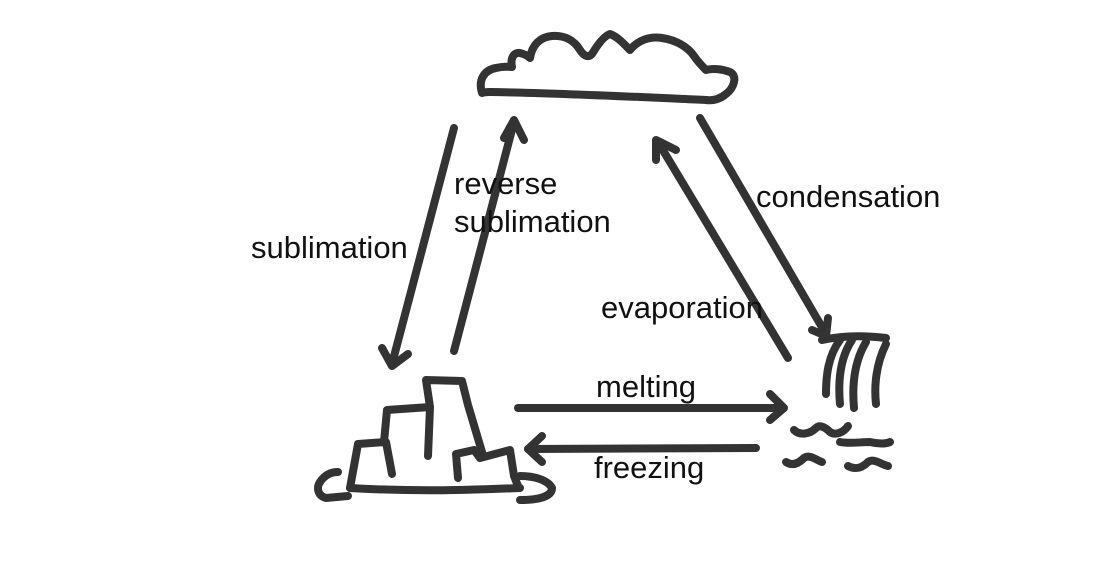  I want to click on label-reverse-sublimation: sublimation, so click(532, 221).